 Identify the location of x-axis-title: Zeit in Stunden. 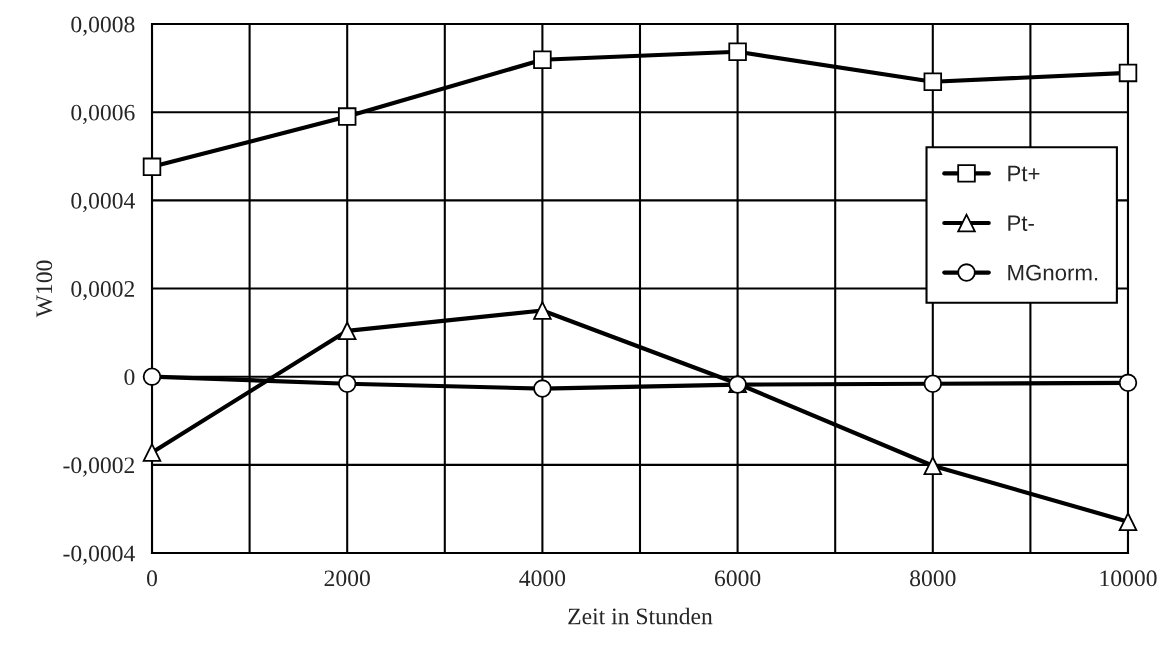
(640, 616).